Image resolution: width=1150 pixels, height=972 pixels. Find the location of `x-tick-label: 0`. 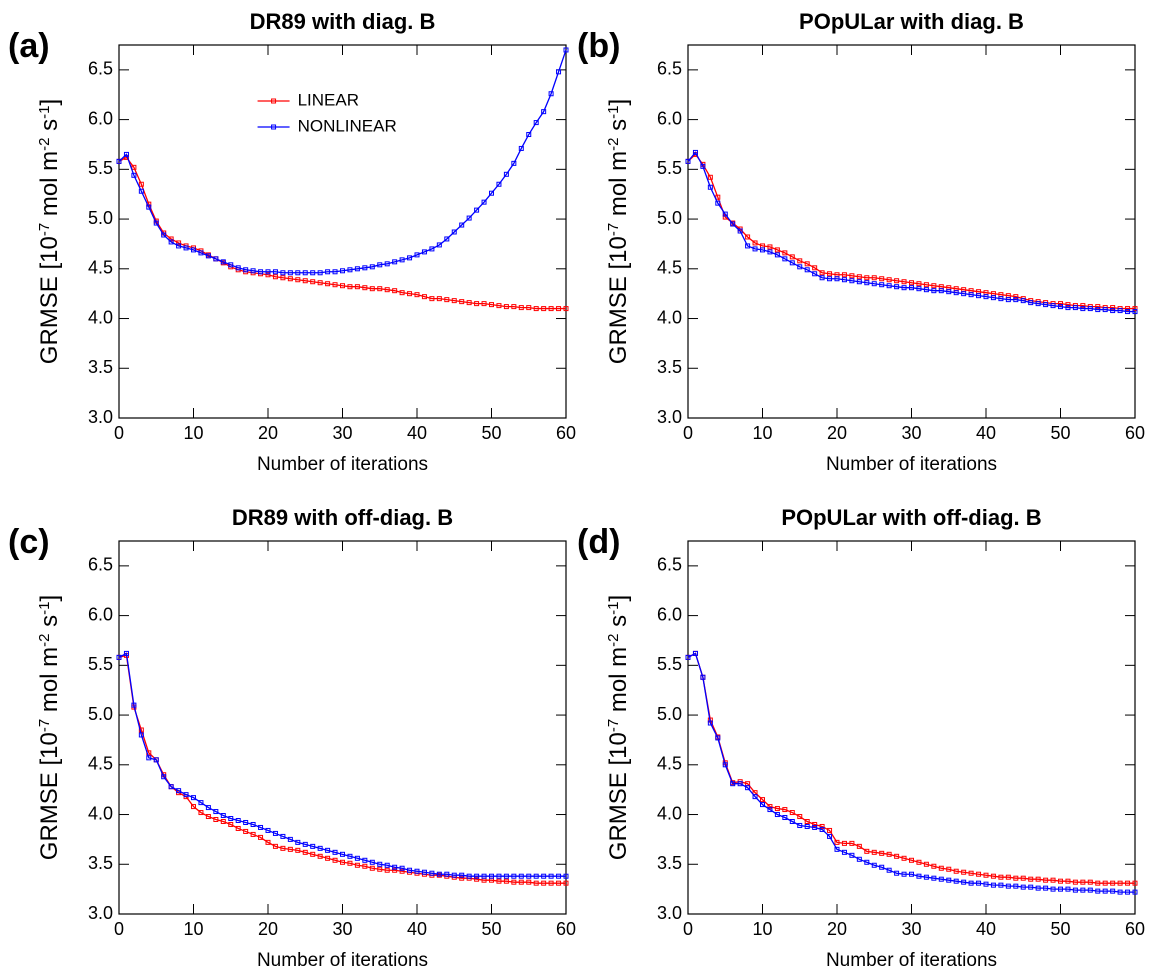

x-tick-label: 0 is located at coordinates (688, 929).